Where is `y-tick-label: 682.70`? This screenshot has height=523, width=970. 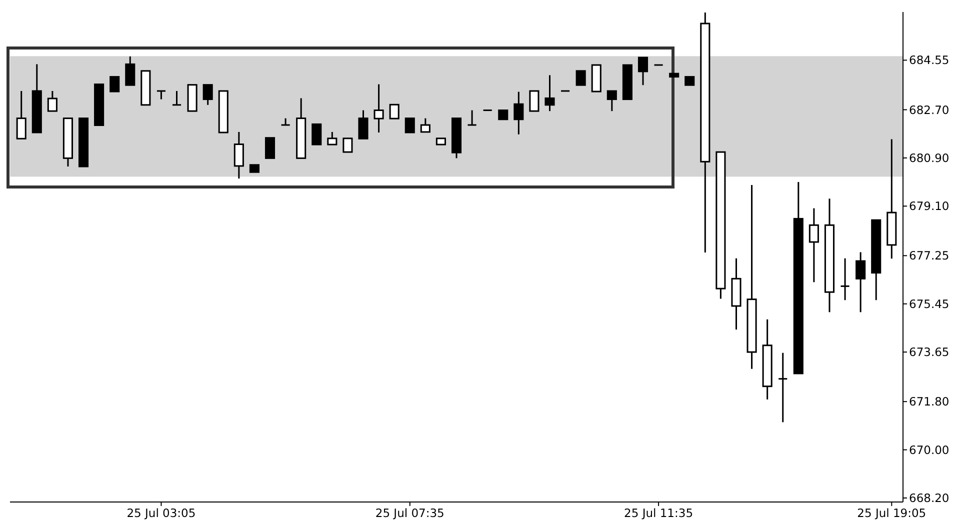
y-tick-label: 682.70 is located at coordinates (929, 109).